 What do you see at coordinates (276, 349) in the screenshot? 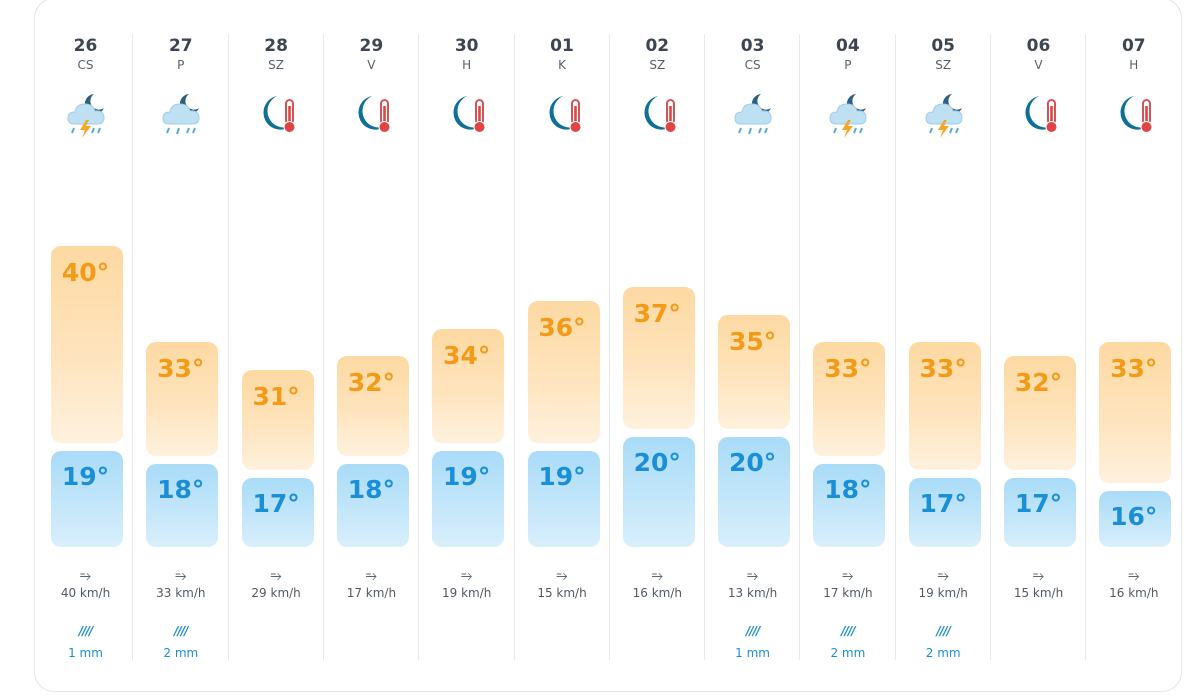
I see `day-column: 28 SZ 31° 17° ⥱ 29 km/h` at bounding box center [276, 349].